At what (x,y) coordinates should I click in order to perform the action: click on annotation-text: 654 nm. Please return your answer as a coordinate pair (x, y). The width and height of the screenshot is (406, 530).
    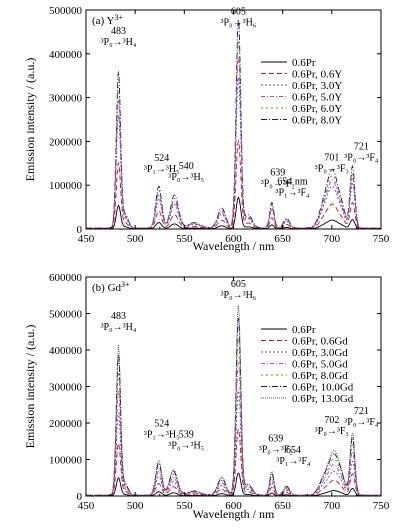
    Looking at the image, I should click on (292, 181).